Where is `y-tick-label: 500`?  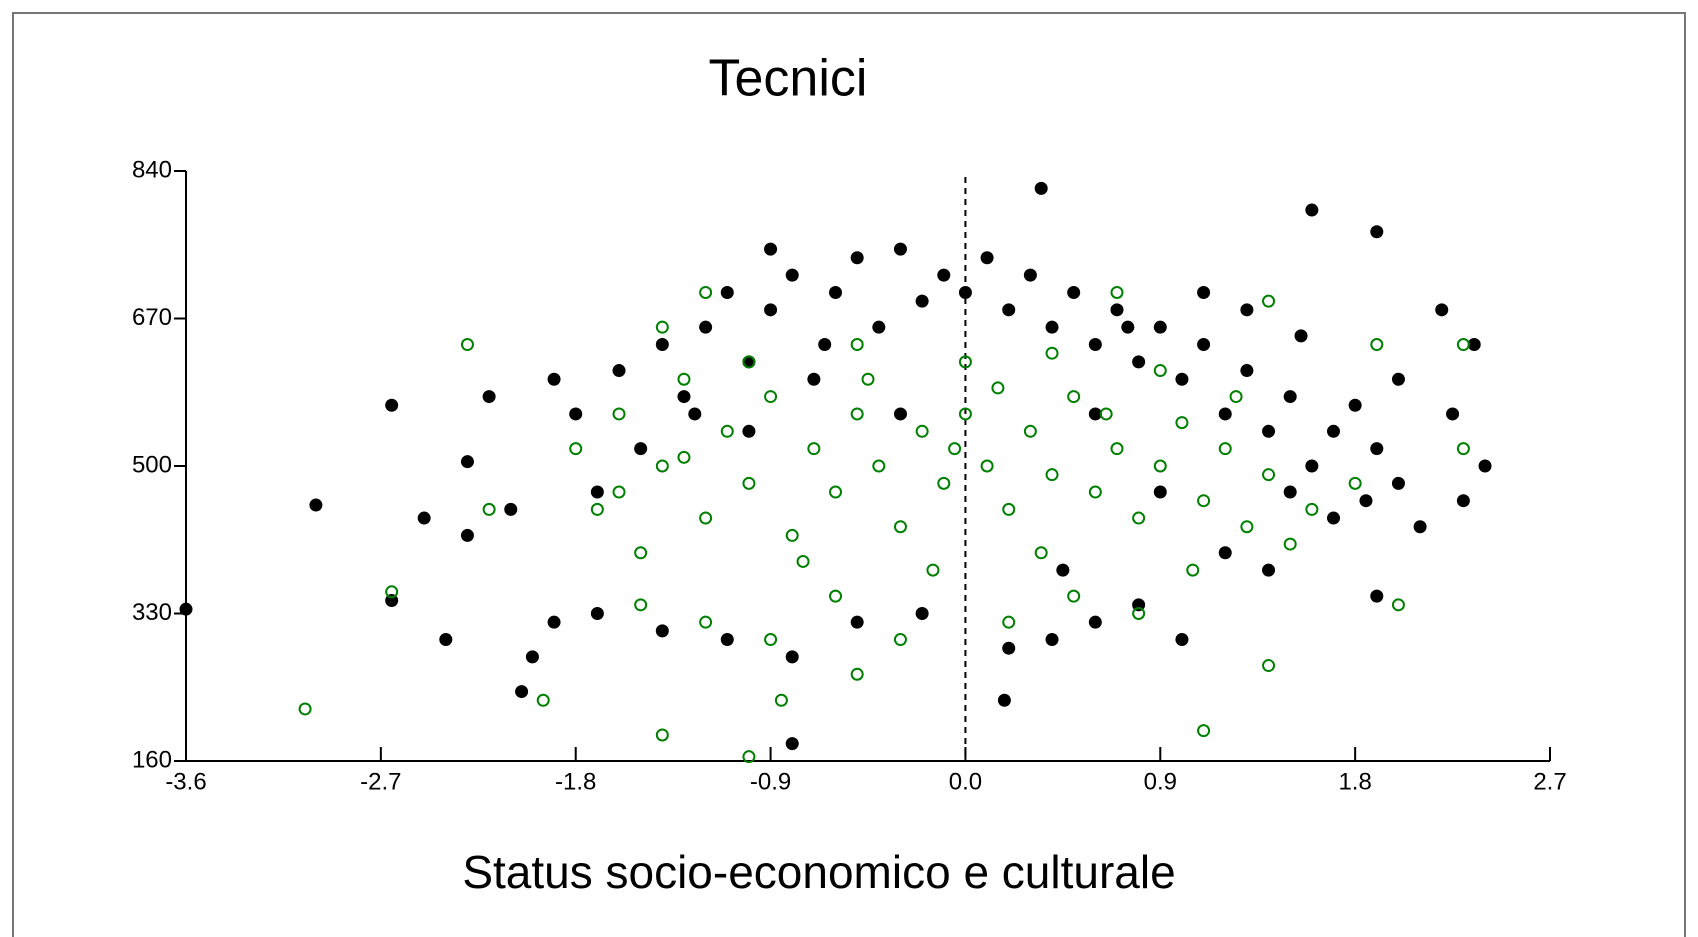
y-tick-label: 500 is located at coordinates (152, 464).